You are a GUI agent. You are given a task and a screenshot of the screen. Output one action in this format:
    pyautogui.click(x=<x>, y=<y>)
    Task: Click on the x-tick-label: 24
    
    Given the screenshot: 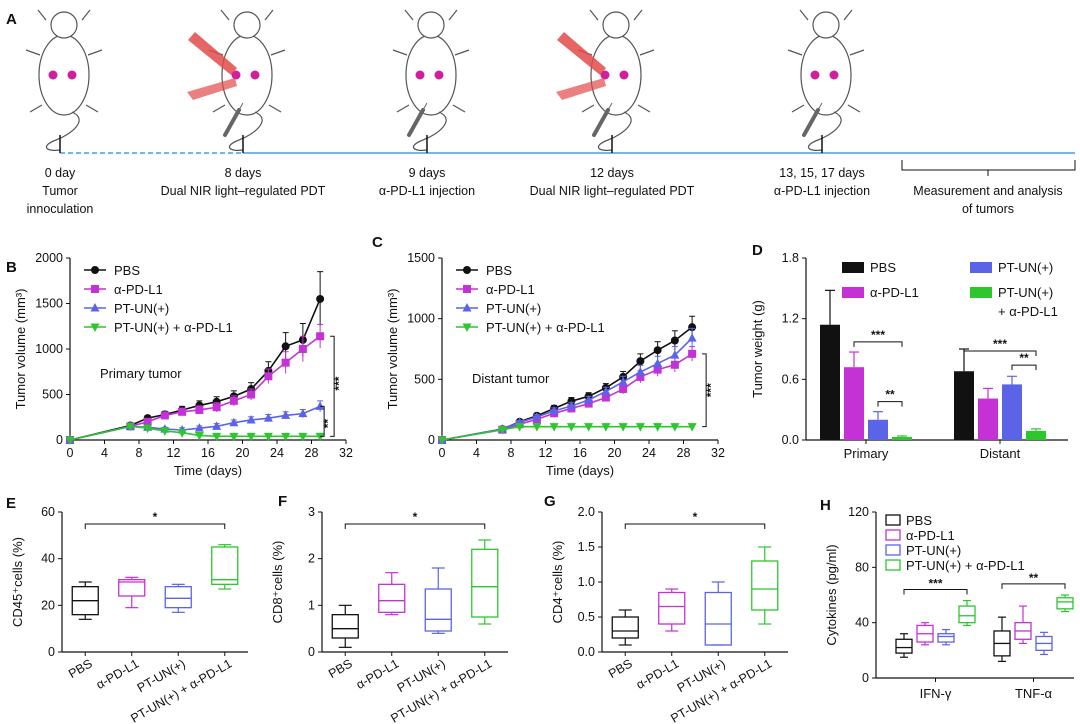 What is the action you would take?
    pyautogui.click(x=277, y=453)
    